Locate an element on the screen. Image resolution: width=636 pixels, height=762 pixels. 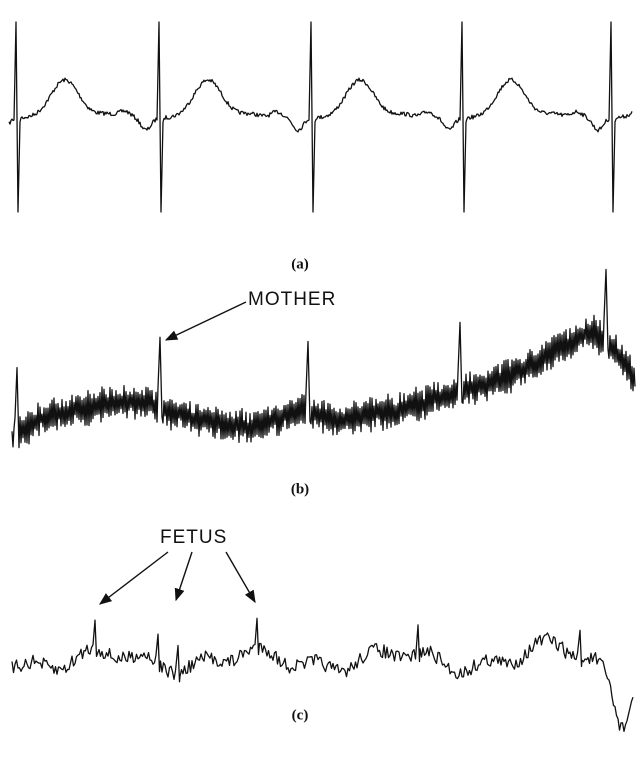
ecg-trace is located at coordinates (322, 675).